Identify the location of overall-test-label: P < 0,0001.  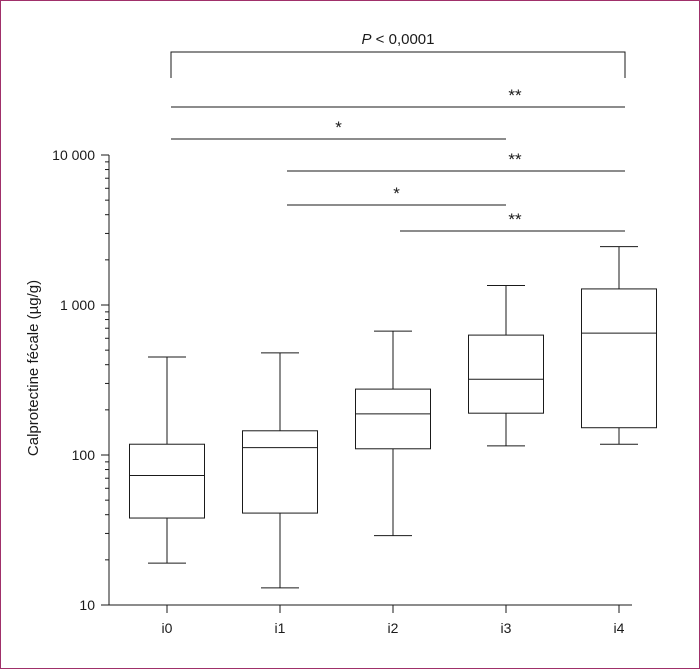
(398, 39).